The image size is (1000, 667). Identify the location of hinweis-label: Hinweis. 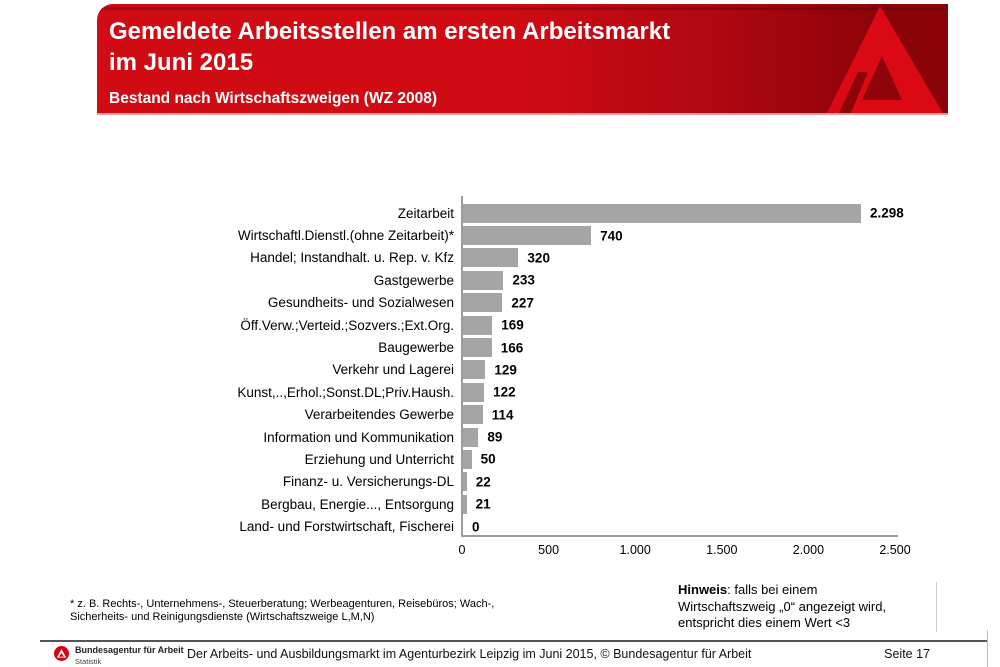
(703, 589).